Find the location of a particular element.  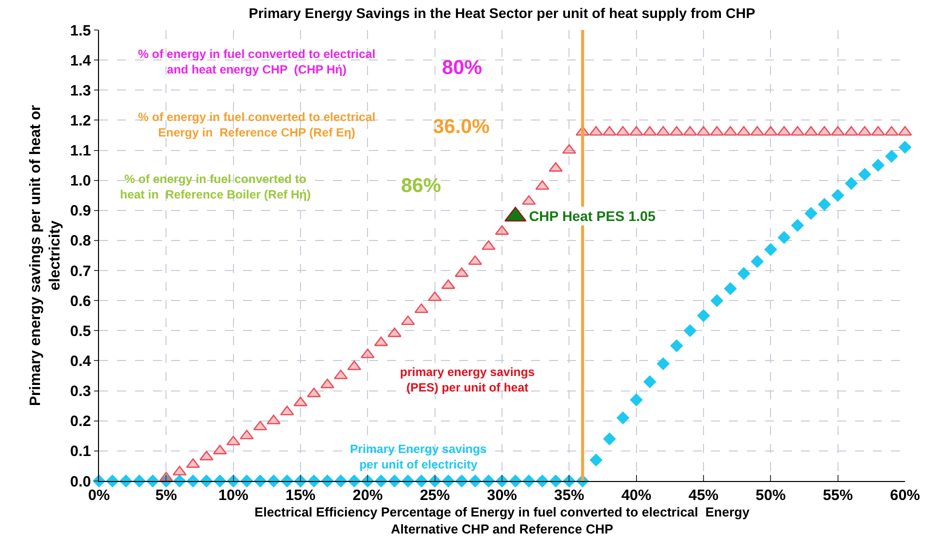

annotation: CHP Heat PES 1.05 is located at coordinates (592, 216).